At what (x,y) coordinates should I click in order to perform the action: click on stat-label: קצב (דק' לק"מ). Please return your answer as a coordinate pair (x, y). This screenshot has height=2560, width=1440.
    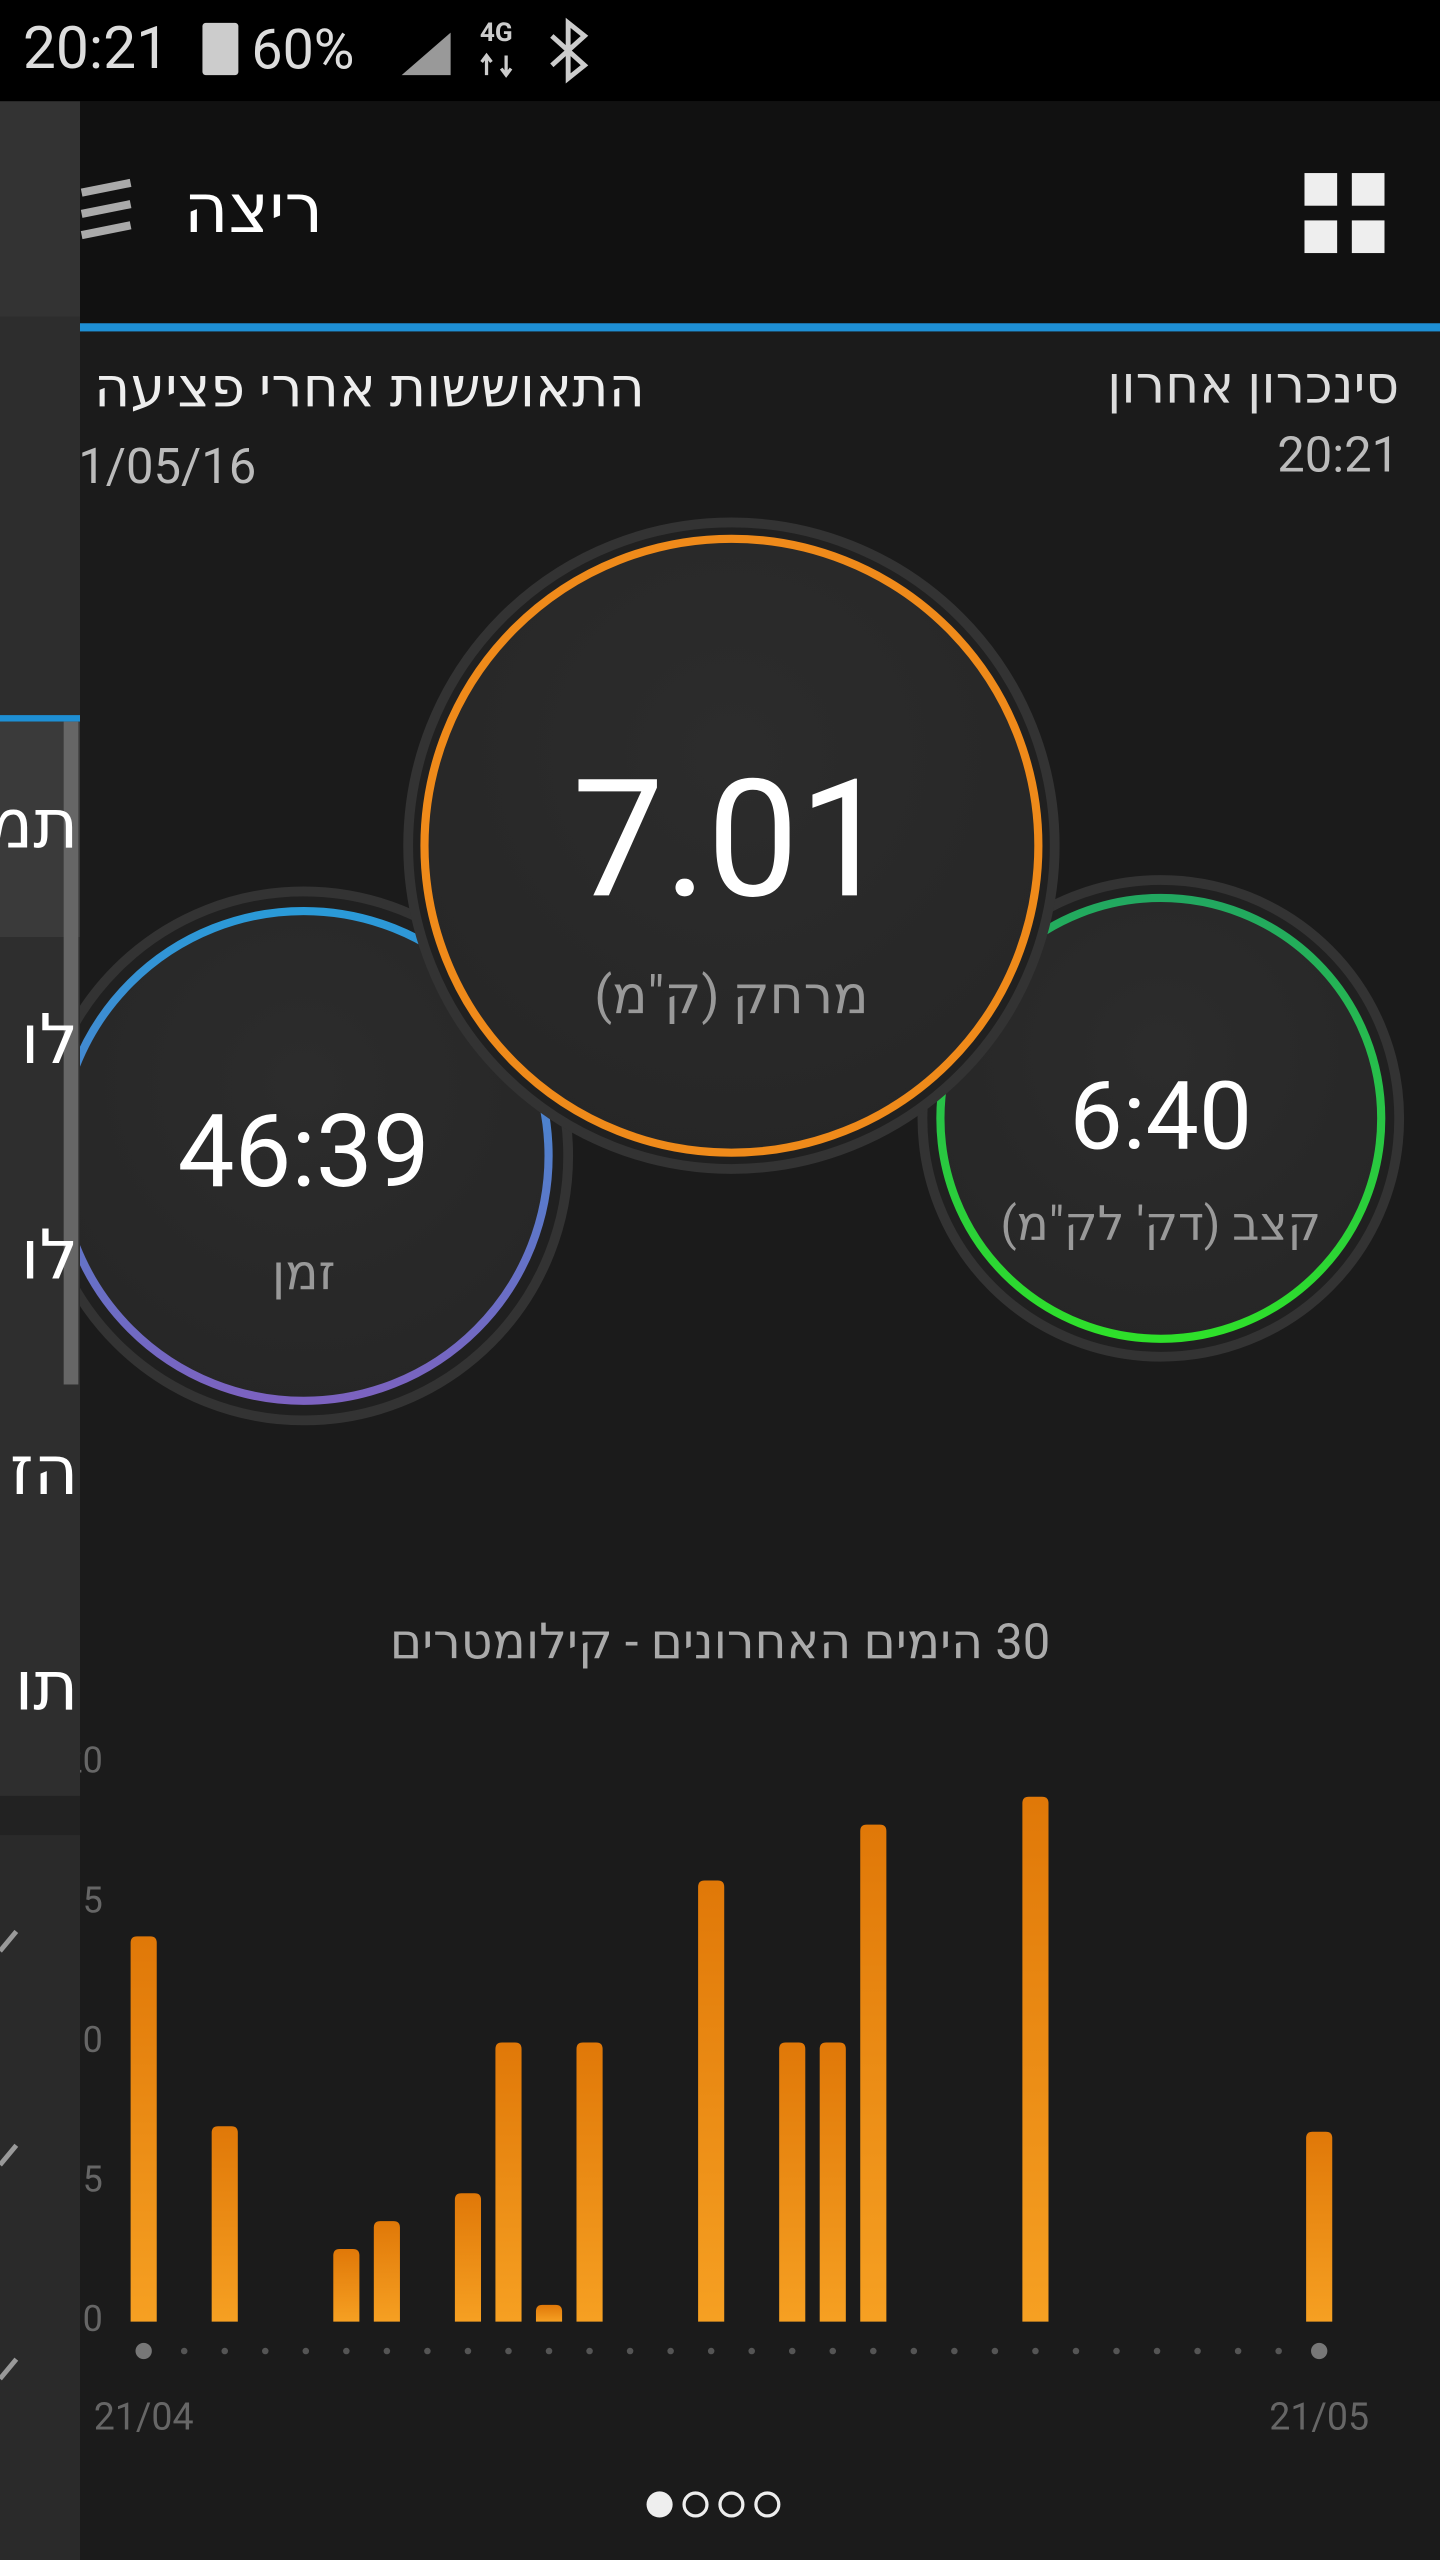
    Looking at the image, I should click on (1160, 1224).